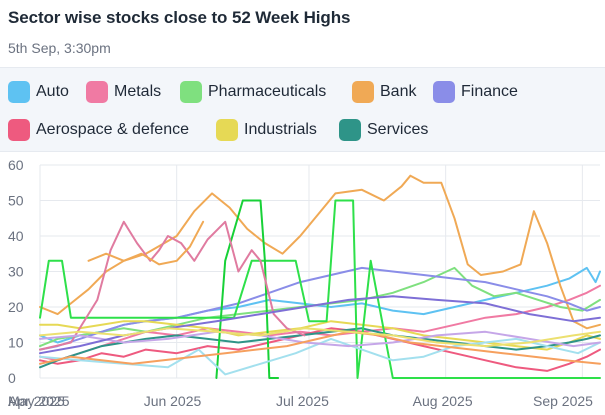 The image size is (605, 415). Describe the element at coordinates (36, 401) in the screenshot. I see `x-tick-label: Apr 2025` at that location.